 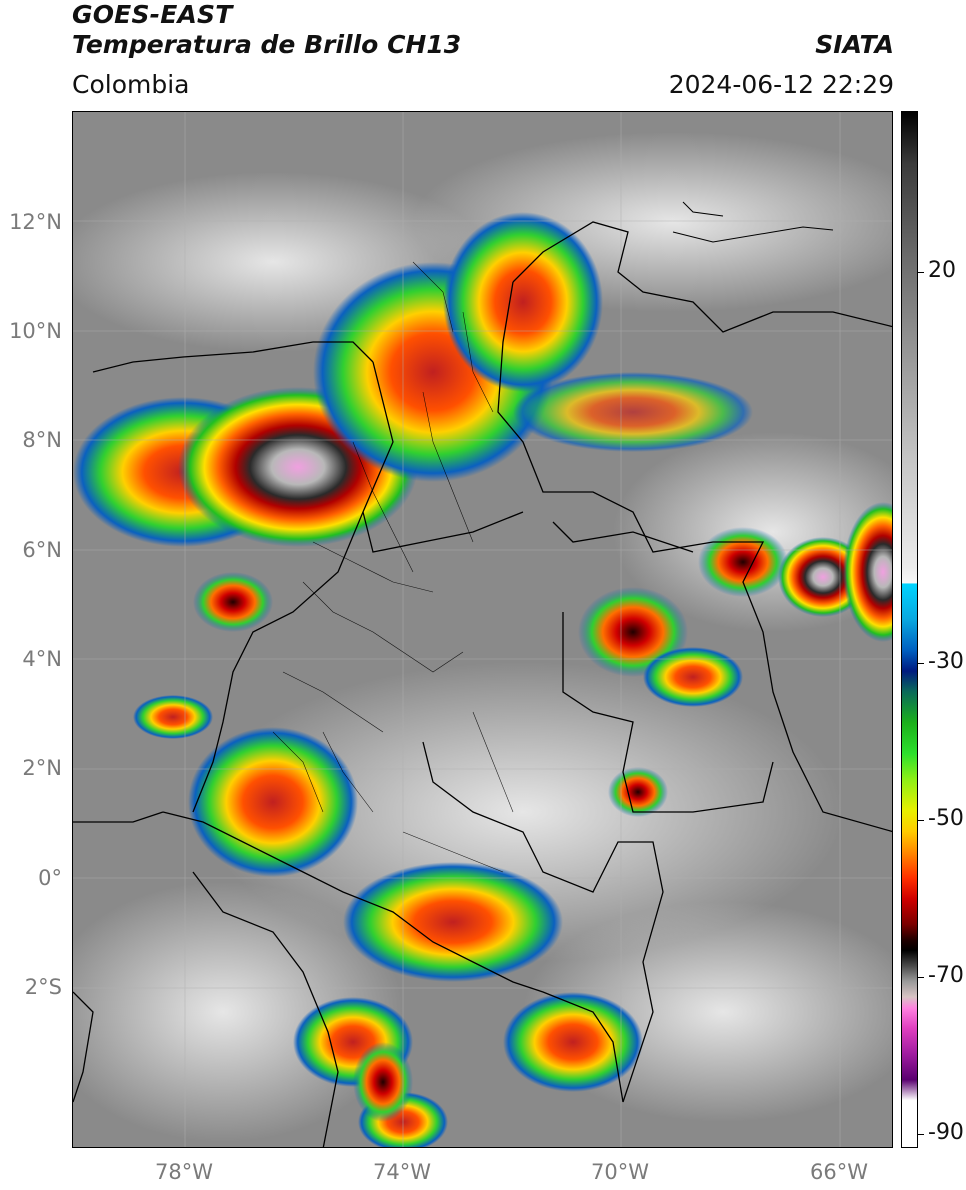 I want to click on plot-timestamp: 2024-06-12 22:29, so click(x=781, y=84).